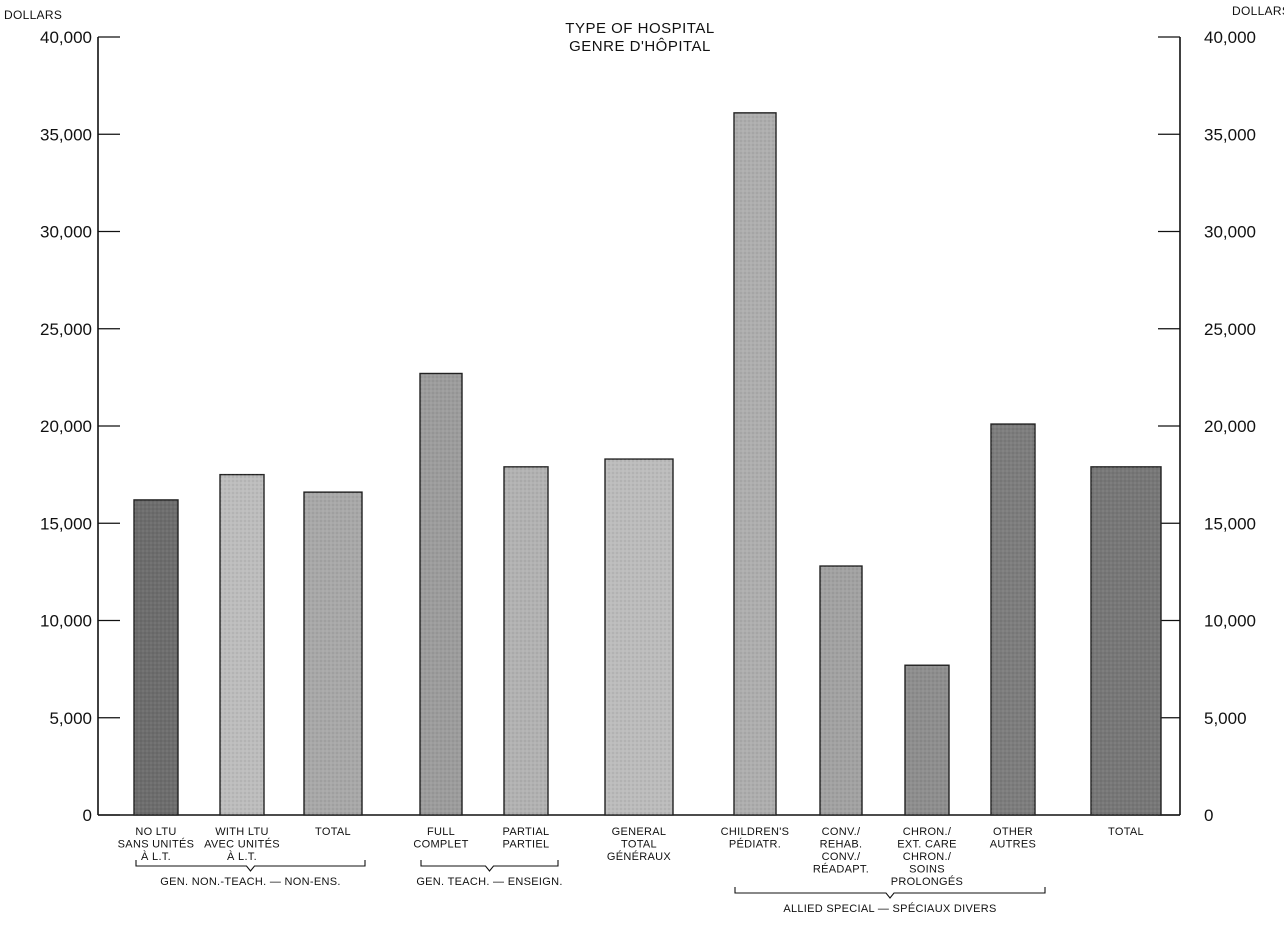 Image resolution: width=1284 pixels, height=935 pixels. I want to click on y-tick-label-right: 20,000, so click(1230, 426).